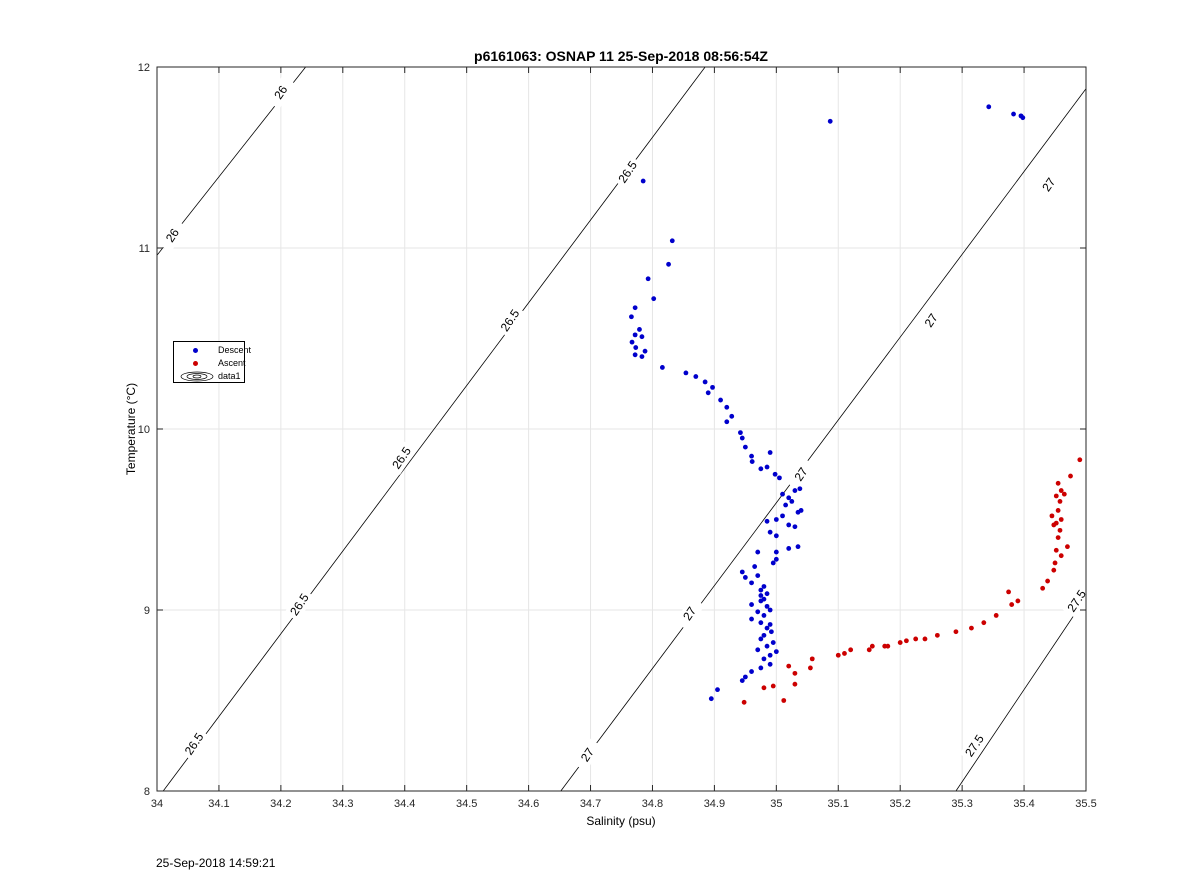 The image size is (1200, 889). I want to click on x-tick-label: 35, so click(776, 804).